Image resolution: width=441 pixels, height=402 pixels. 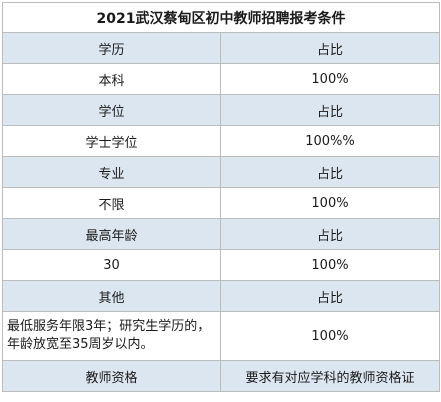 What do you see at coordinates (111, 141) in the screenshot?
I see `degree-value: 学士学位` at bounding box center [111, 141].